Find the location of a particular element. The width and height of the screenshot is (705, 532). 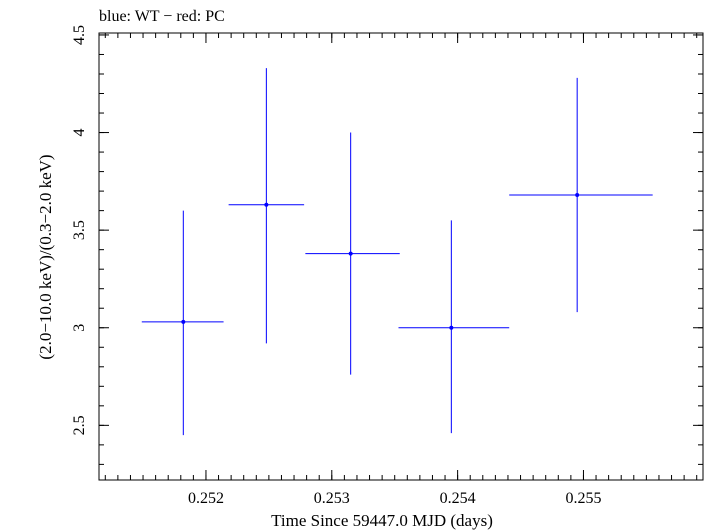

y-tick-label: 3 is located at coordinates (79, 328).